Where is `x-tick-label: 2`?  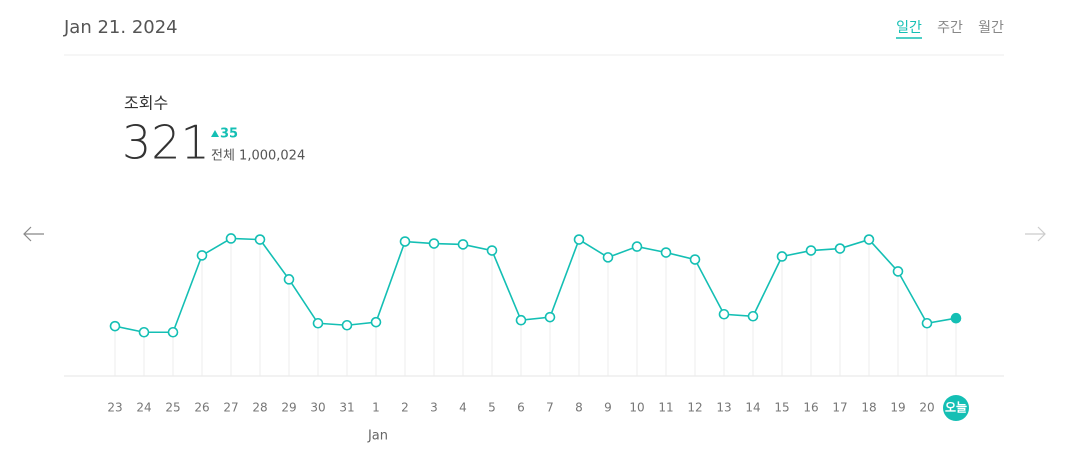
x-tick-label: 2 is located at coordinates (405, 408).